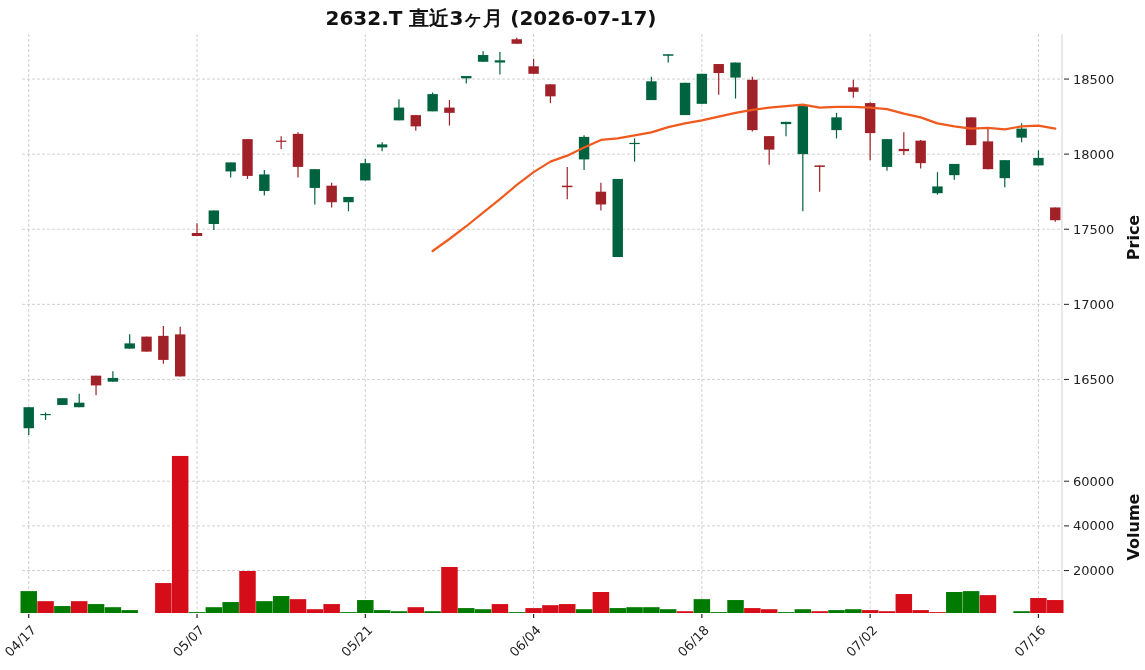  Describe the element at coordinates (1094, 379) in the screenshot. I see `y-tick-label: 16500` at that location.